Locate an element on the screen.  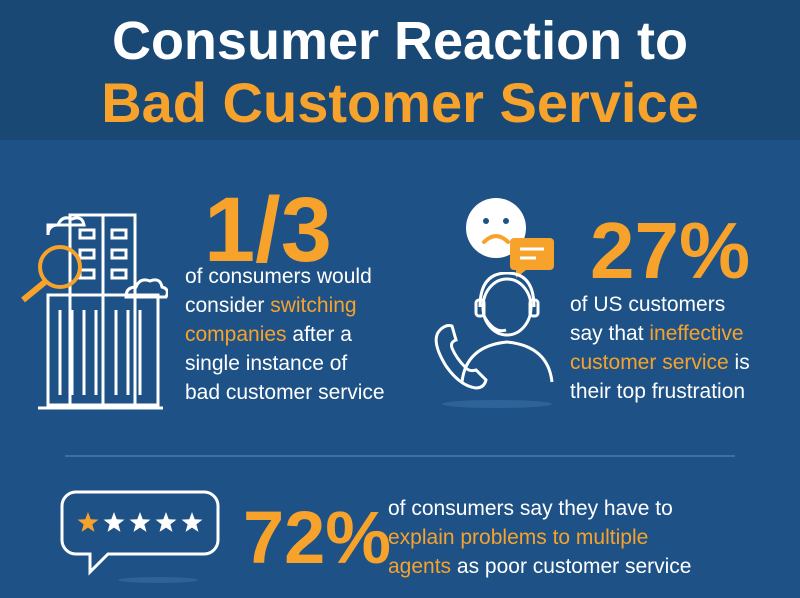
stat2-line2: say that ineffective is located at coordinates (675, 333).